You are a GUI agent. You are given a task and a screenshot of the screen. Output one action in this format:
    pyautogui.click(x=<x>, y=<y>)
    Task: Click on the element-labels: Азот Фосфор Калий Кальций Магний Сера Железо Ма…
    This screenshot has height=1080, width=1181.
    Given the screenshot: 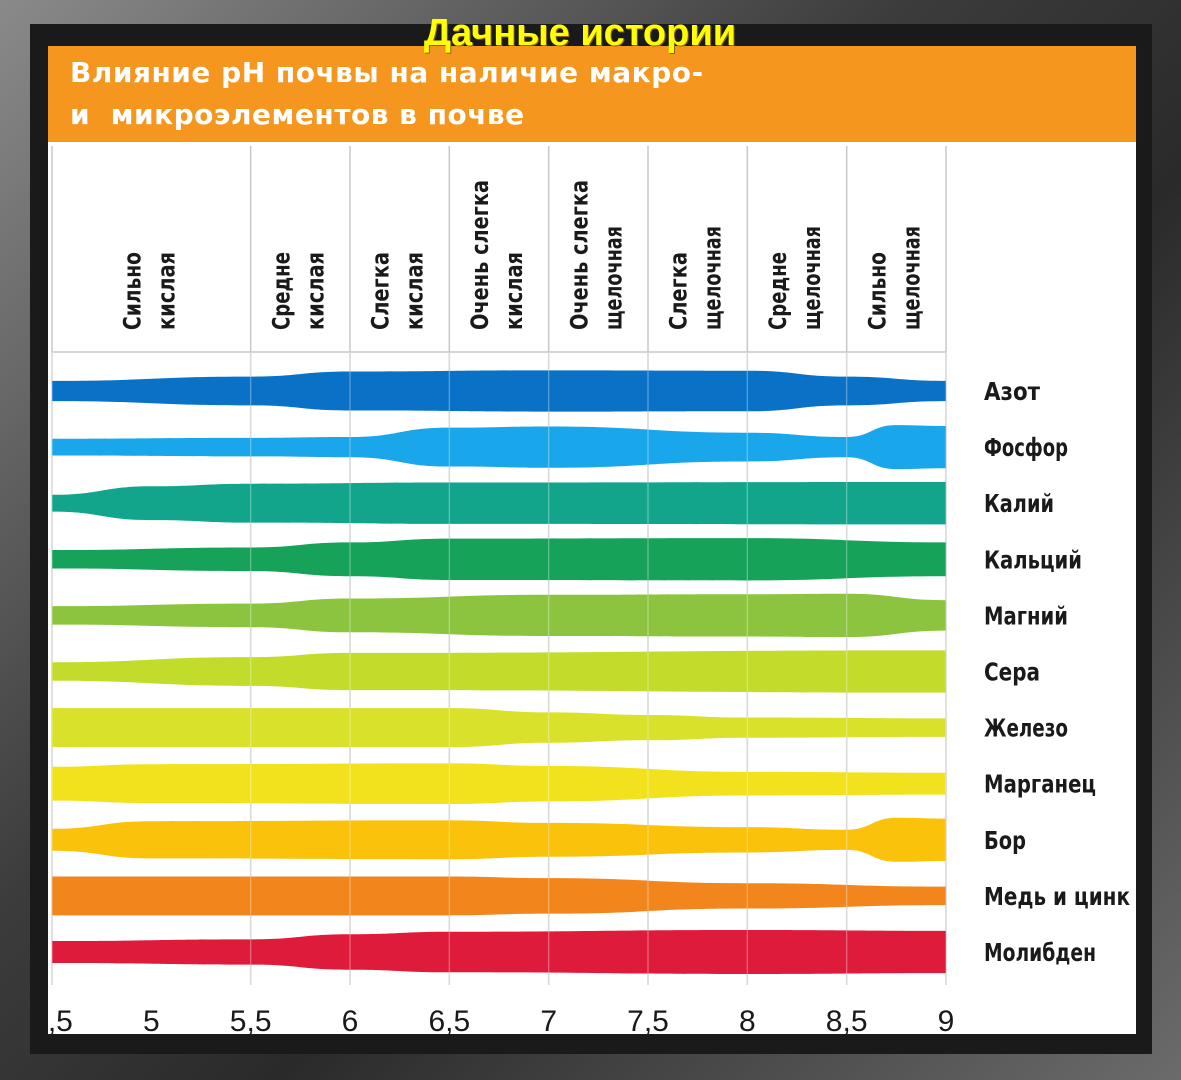 What is the action you would take?
    pyautogui.click(x=1057, y=672)
    